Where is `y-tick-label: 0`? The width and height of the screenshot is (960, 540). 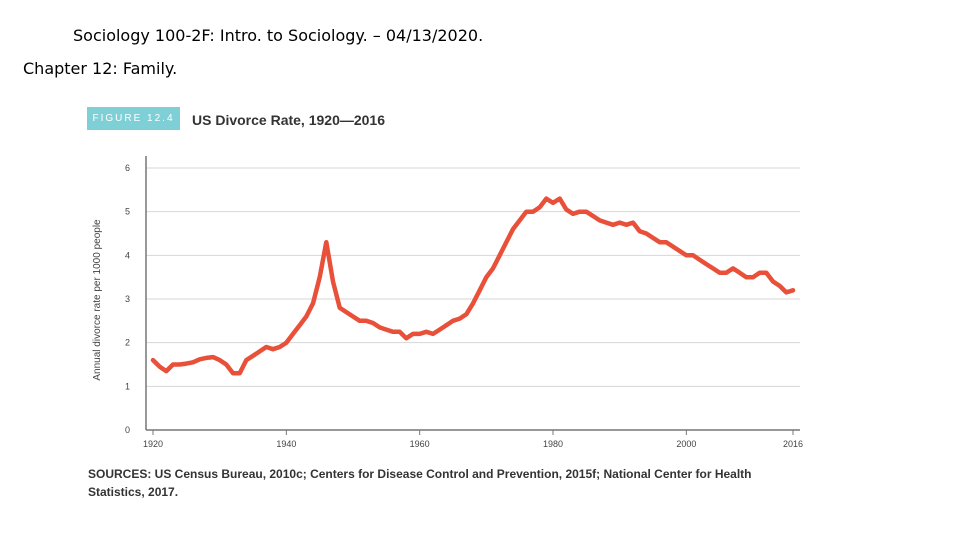 y-tick-label: 0 is located at coordinates (127, 430).